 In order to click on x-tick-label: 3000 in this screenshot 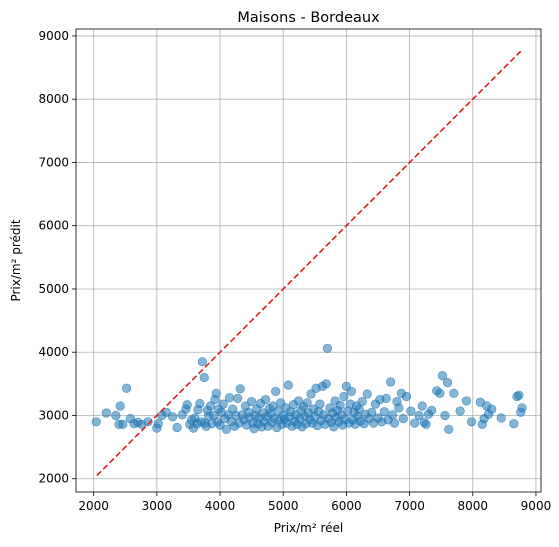, I will do `click(157, 506)`.